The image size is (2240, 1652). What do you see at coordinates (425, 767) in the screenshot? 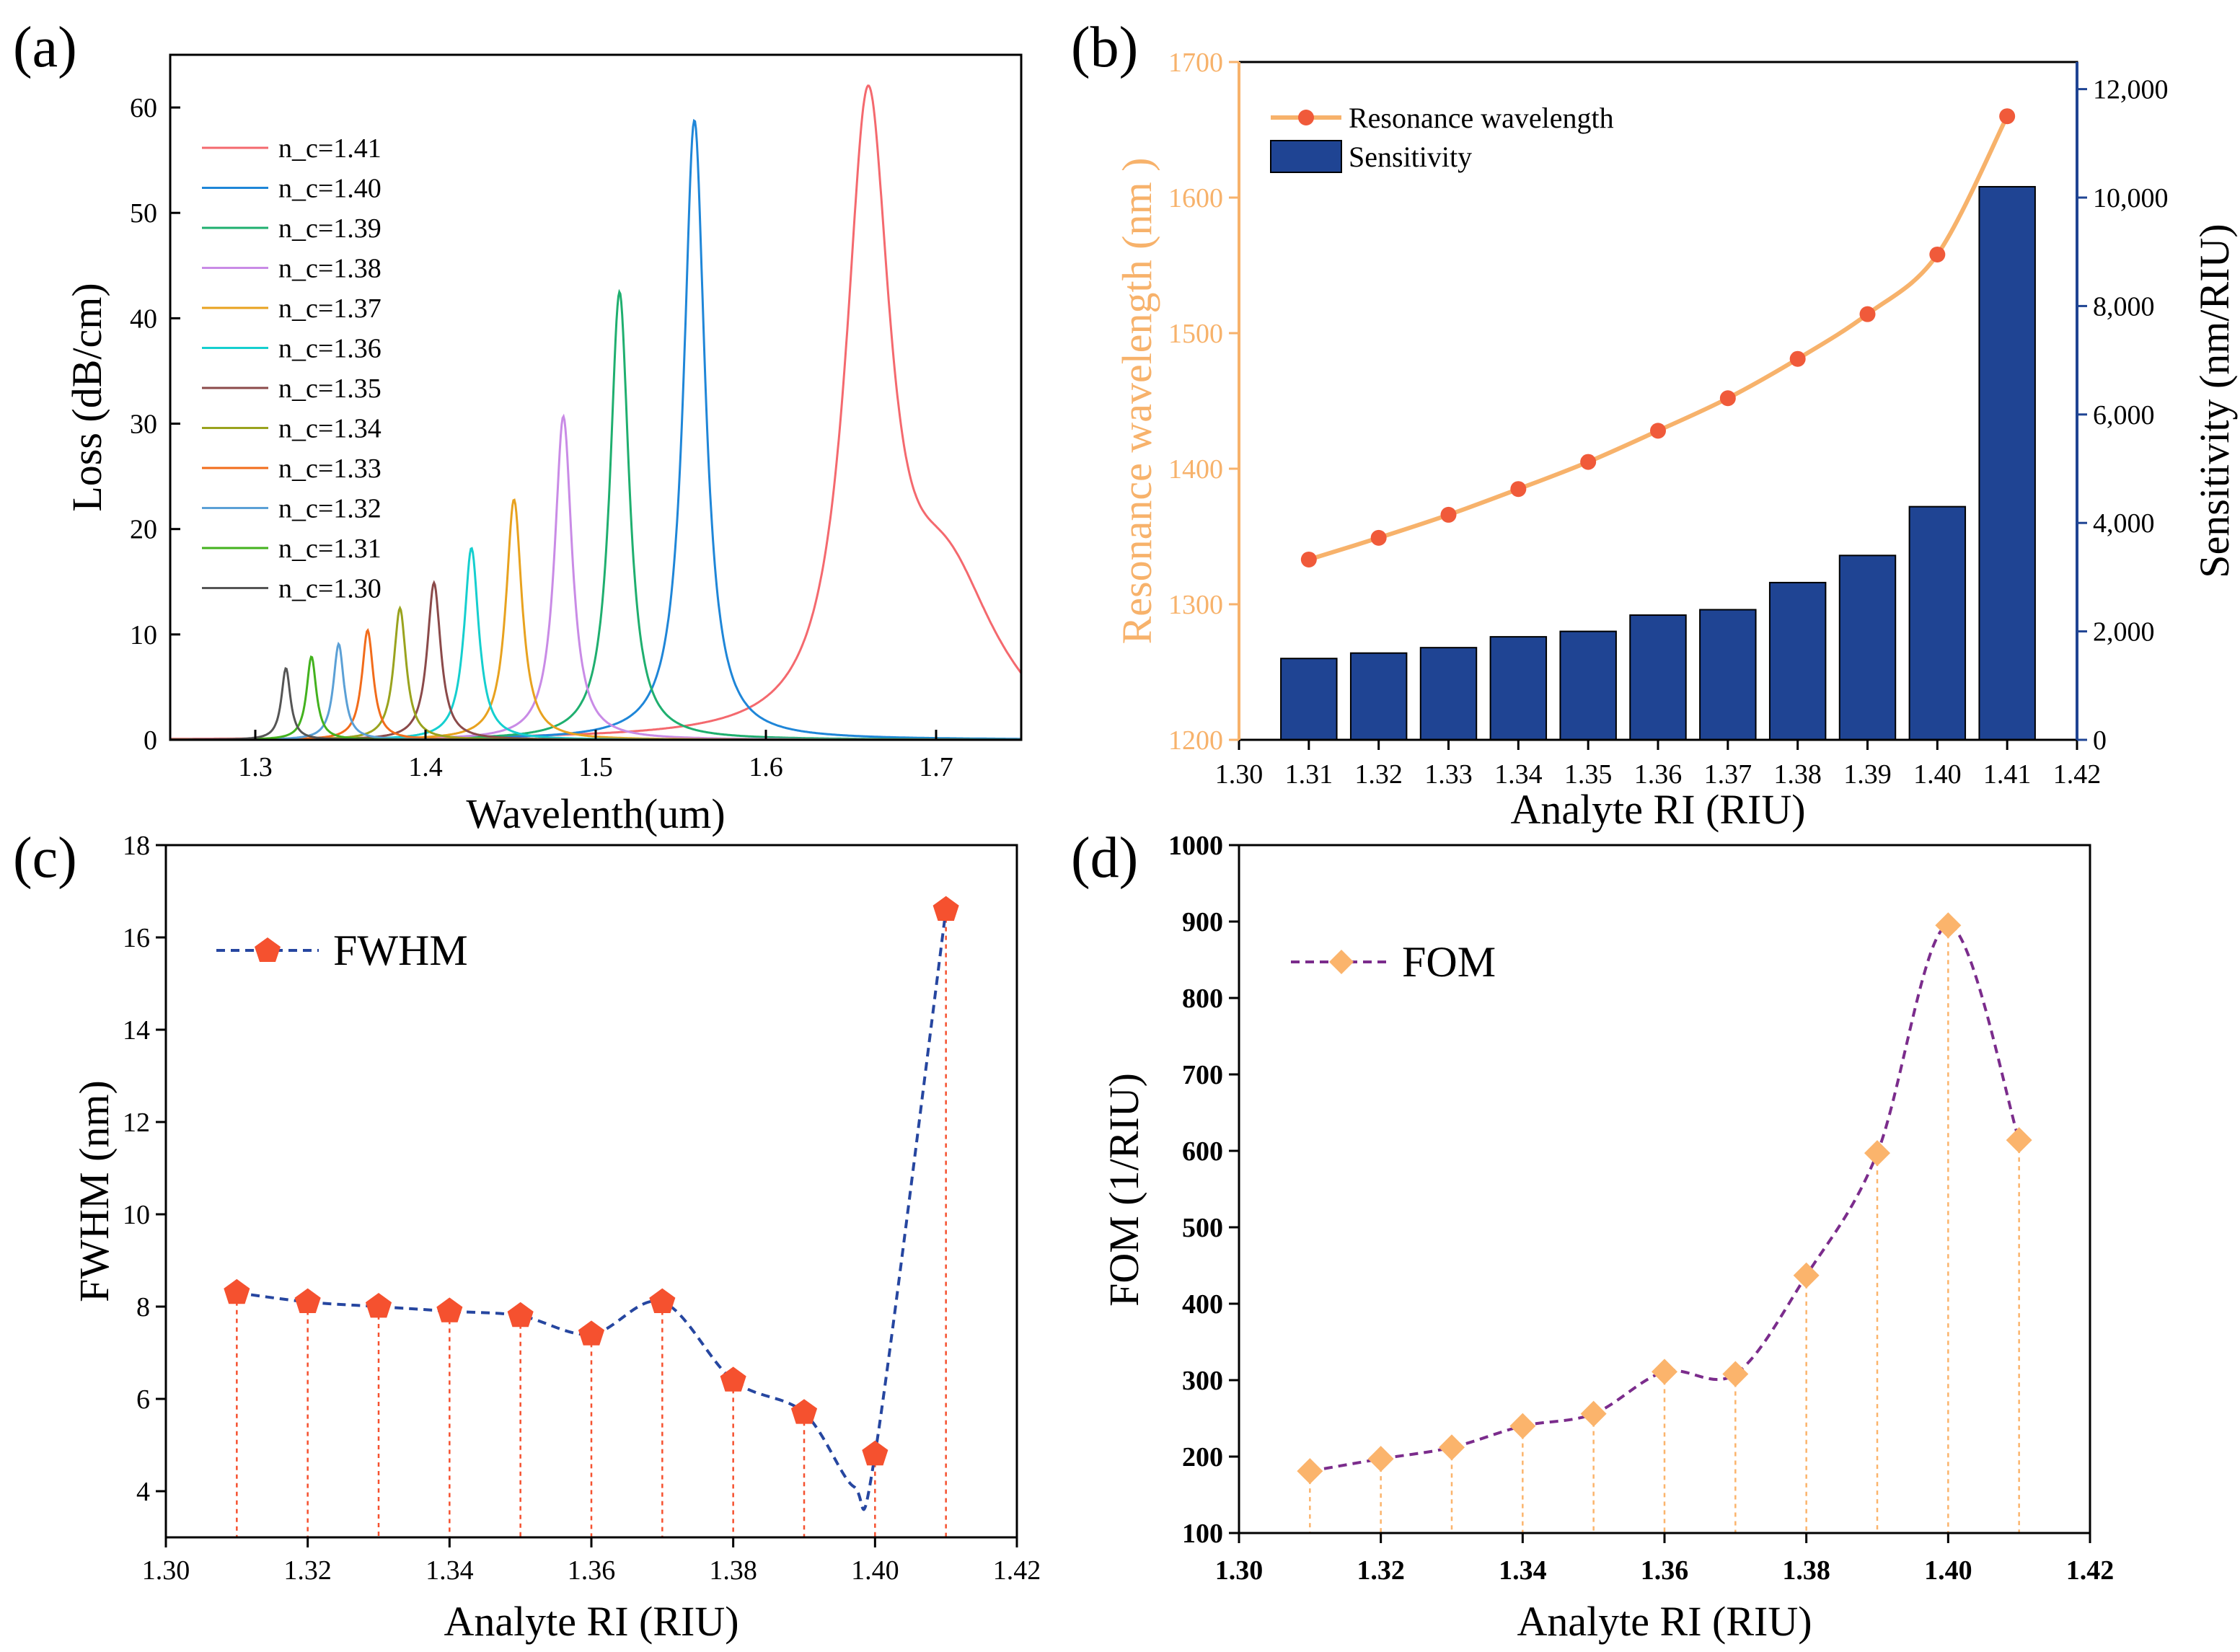
I see `x-tick-label: 1.4` at bounding box center [425, 767].